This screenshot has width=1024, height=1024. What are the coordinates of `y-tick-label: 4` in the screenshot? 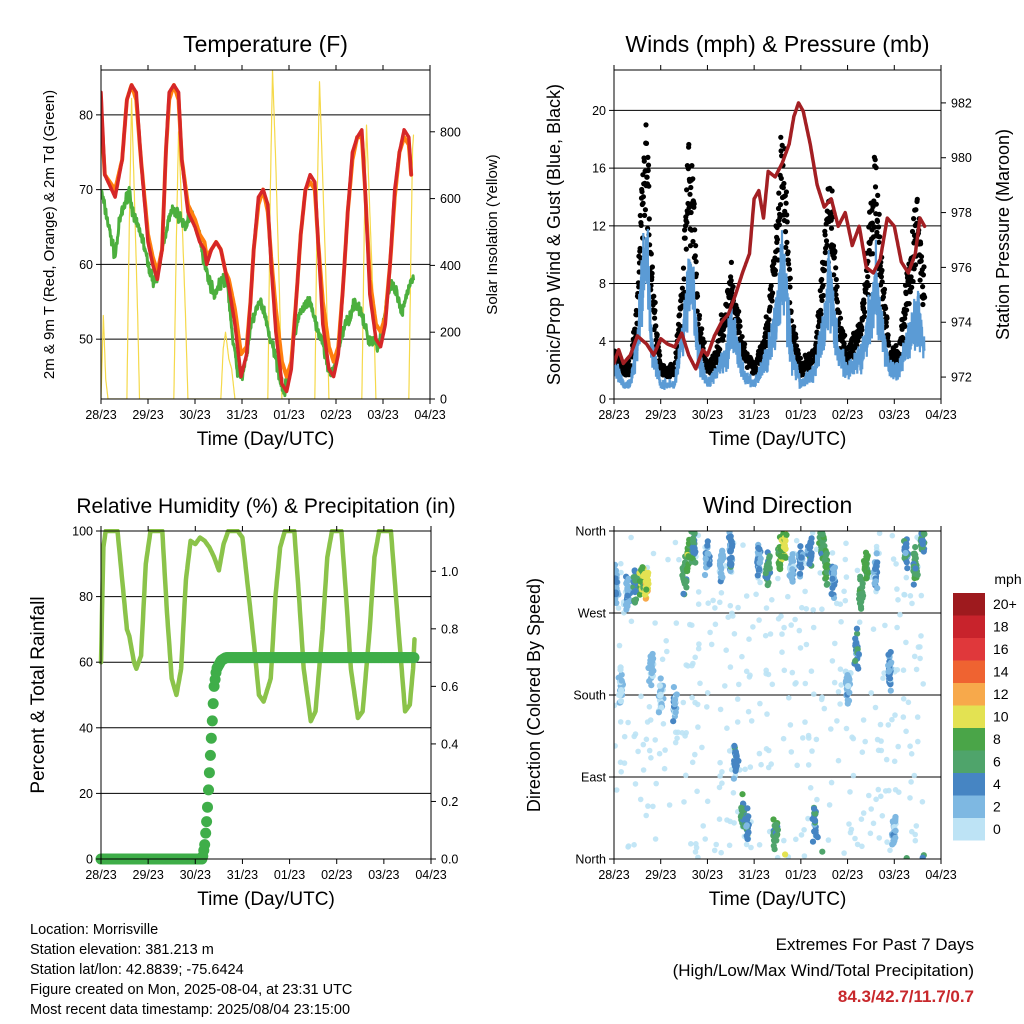 It's located at (602, 342).